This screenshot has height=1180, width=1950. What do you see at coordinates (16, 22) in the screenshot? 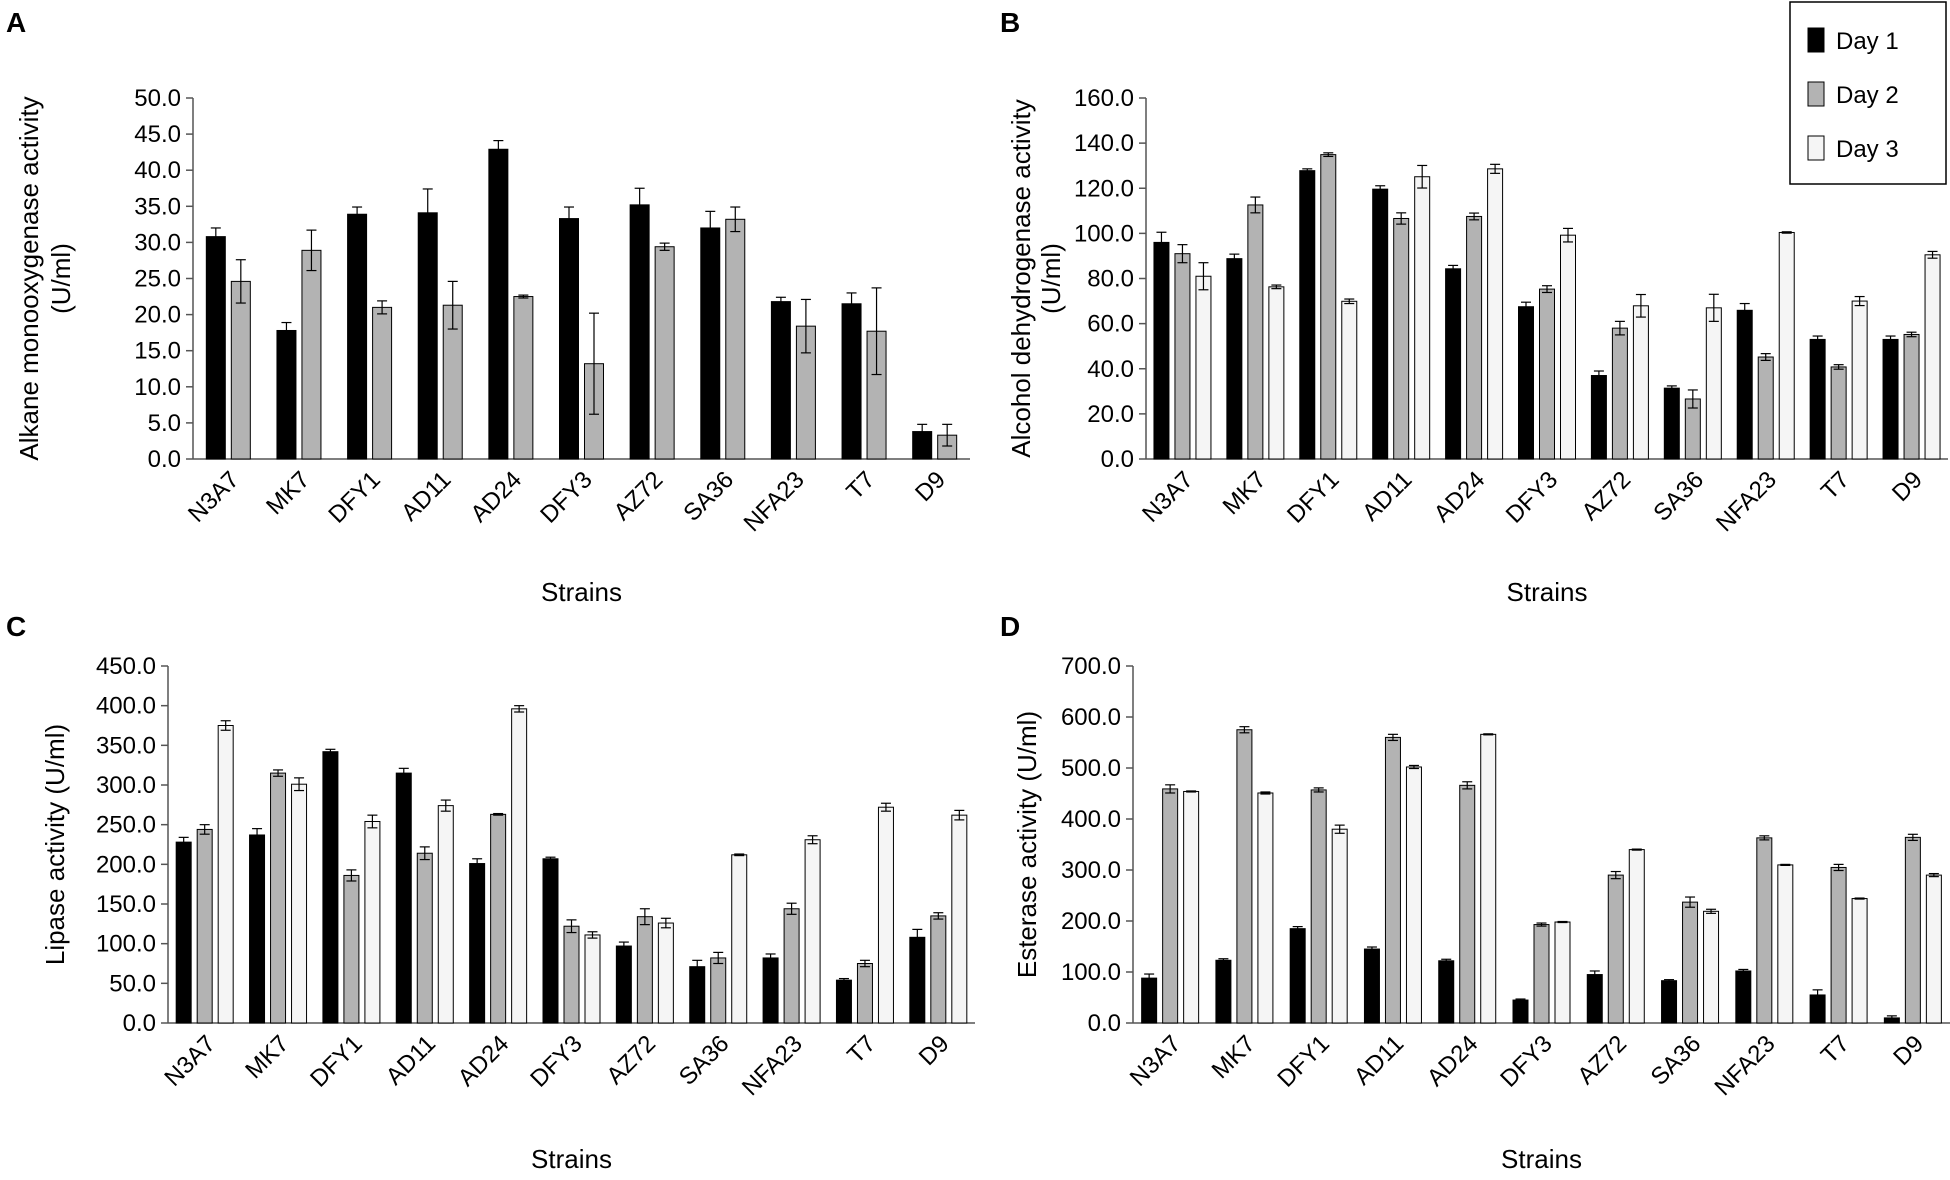
I see `panel-letter: A` at bounding box center [16, 22].